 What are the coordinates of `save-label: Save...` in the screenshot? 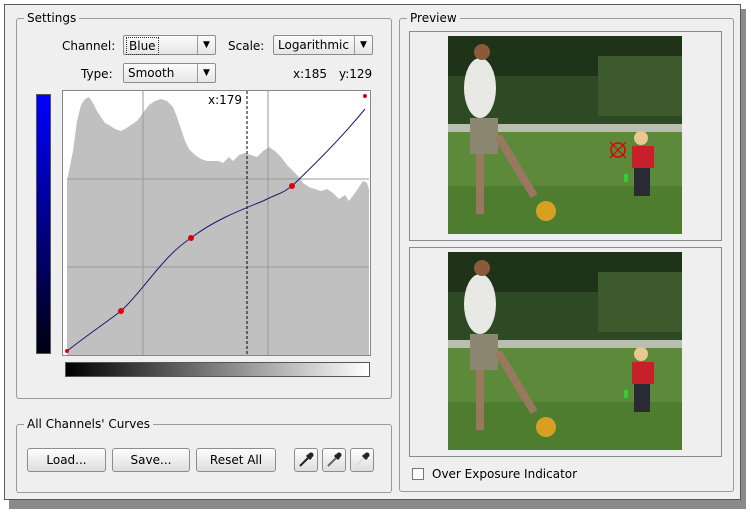 It's located at (151, 460).